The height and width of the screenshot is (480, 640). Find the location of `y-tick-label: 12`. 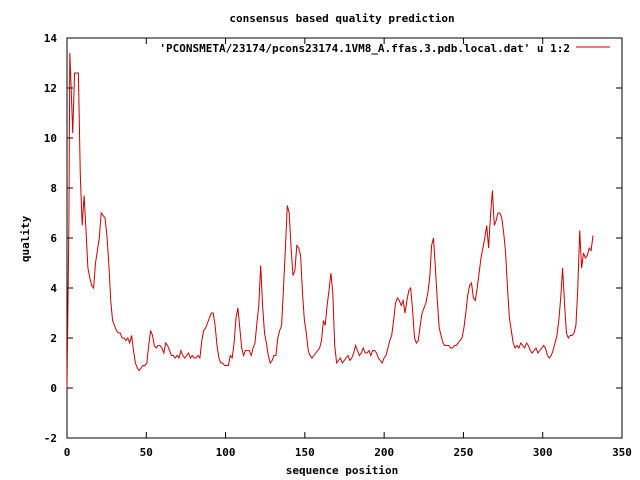

y-tick-label: 12 is located at coordinates (50, 88).